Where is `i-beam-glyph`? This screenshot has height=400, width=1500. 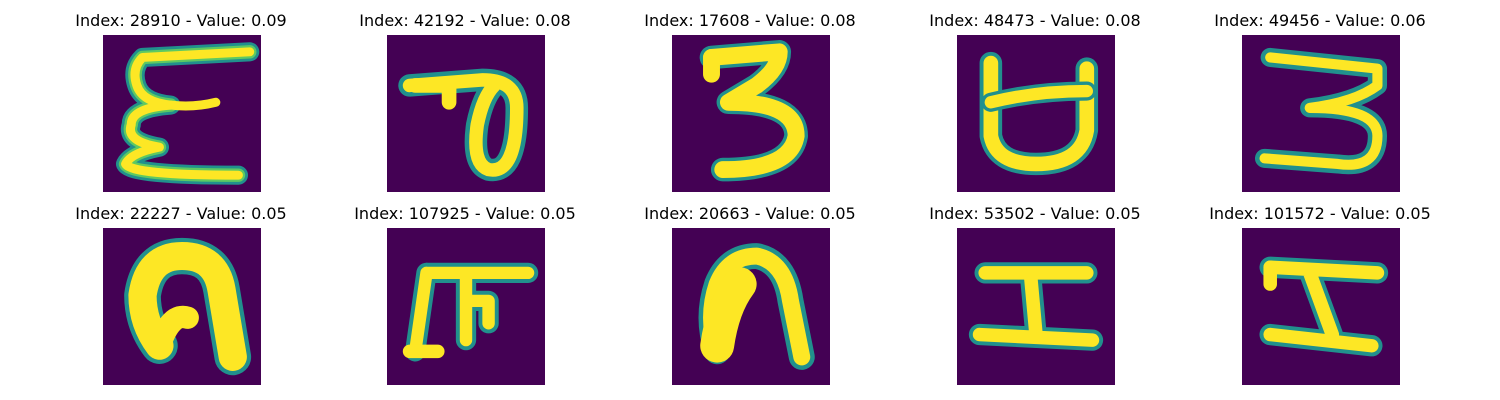
i-beam-glyph is located at coordinates (1036, 306).